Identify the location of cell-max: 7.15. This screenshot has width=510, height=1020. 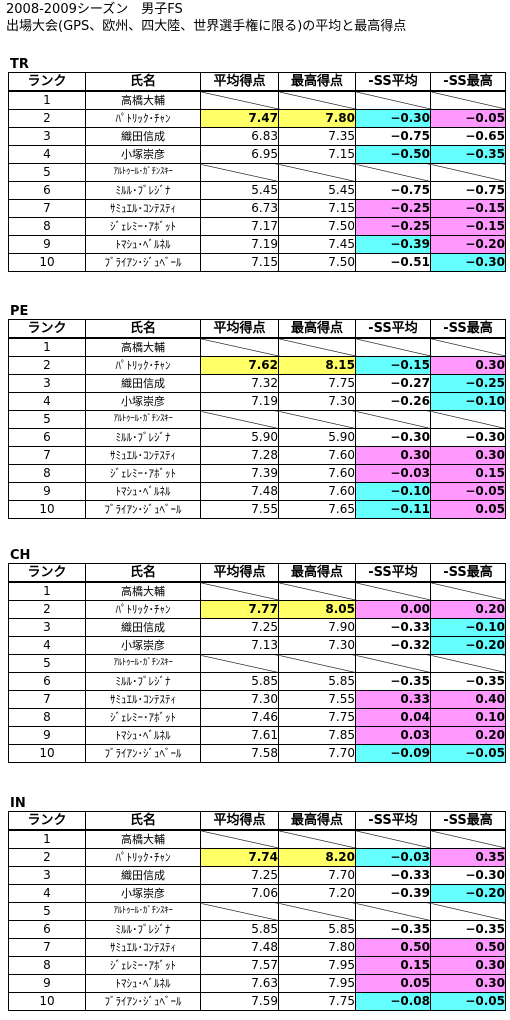
(317, 154).